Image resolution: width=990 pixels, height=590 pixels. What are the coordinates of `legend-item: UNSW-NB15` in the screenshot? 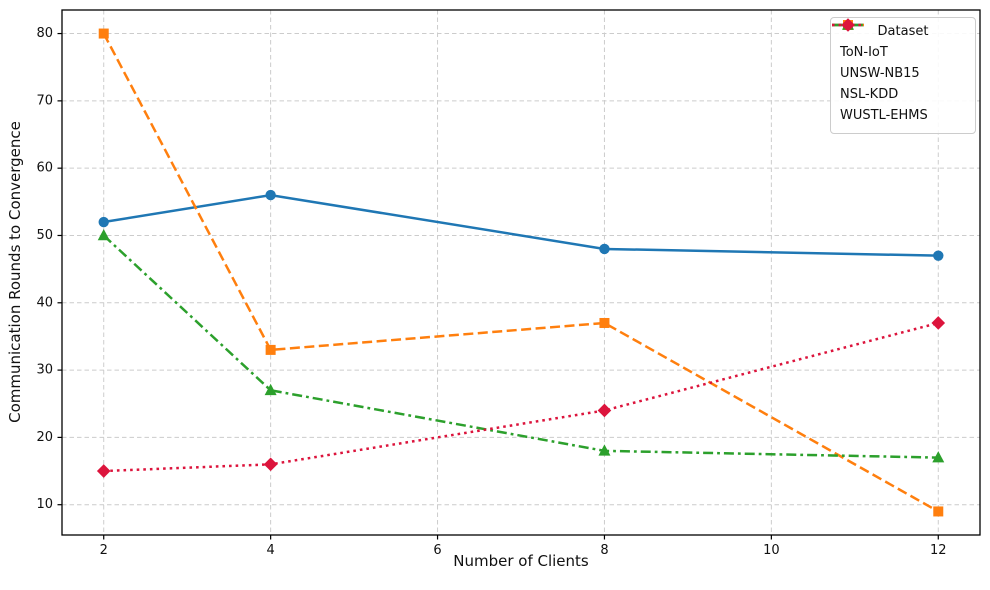 It's located at (899, 52).